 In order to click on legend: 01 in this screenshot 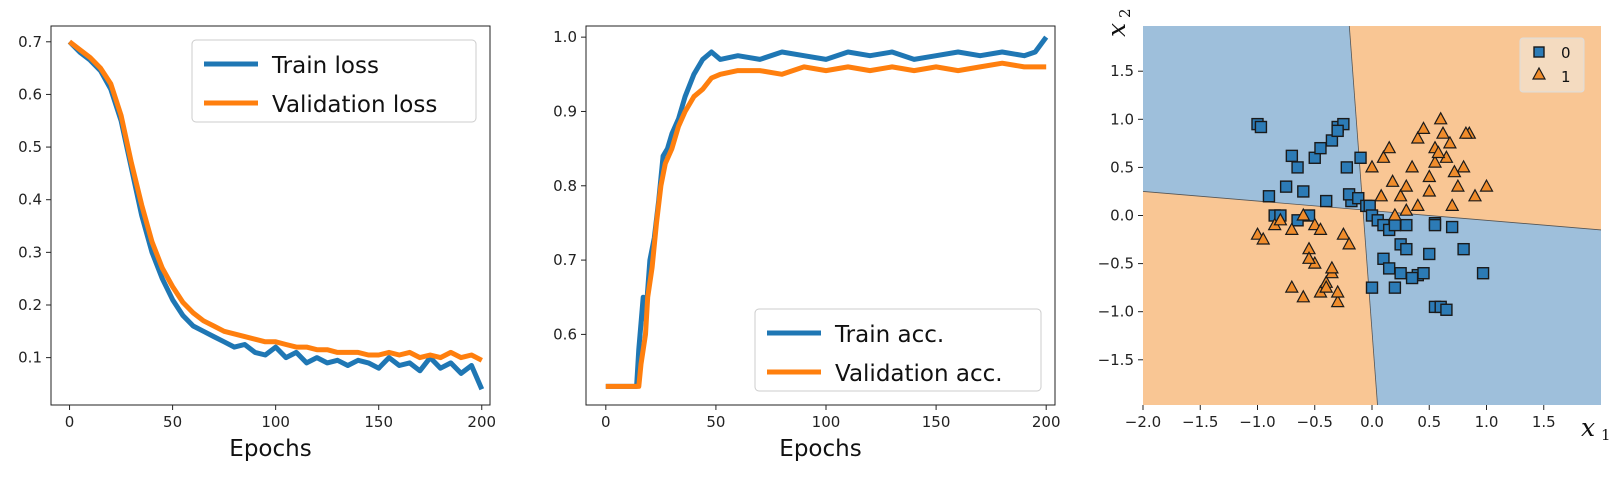, I will do `click(1552, 65)`.